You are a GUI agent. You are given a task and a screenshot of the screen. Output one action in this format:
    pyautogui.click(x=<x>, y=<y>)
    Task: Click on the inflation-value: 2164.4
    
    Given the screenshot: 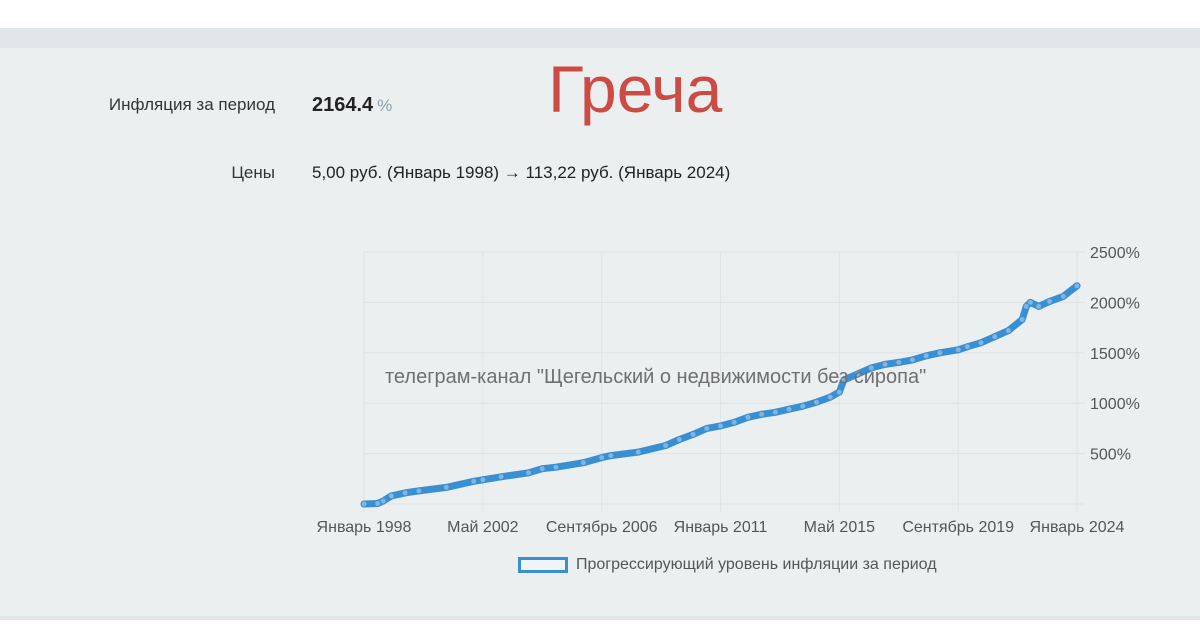 What is the action you would take?
    pyautogui.click(x=343, y=105)
    